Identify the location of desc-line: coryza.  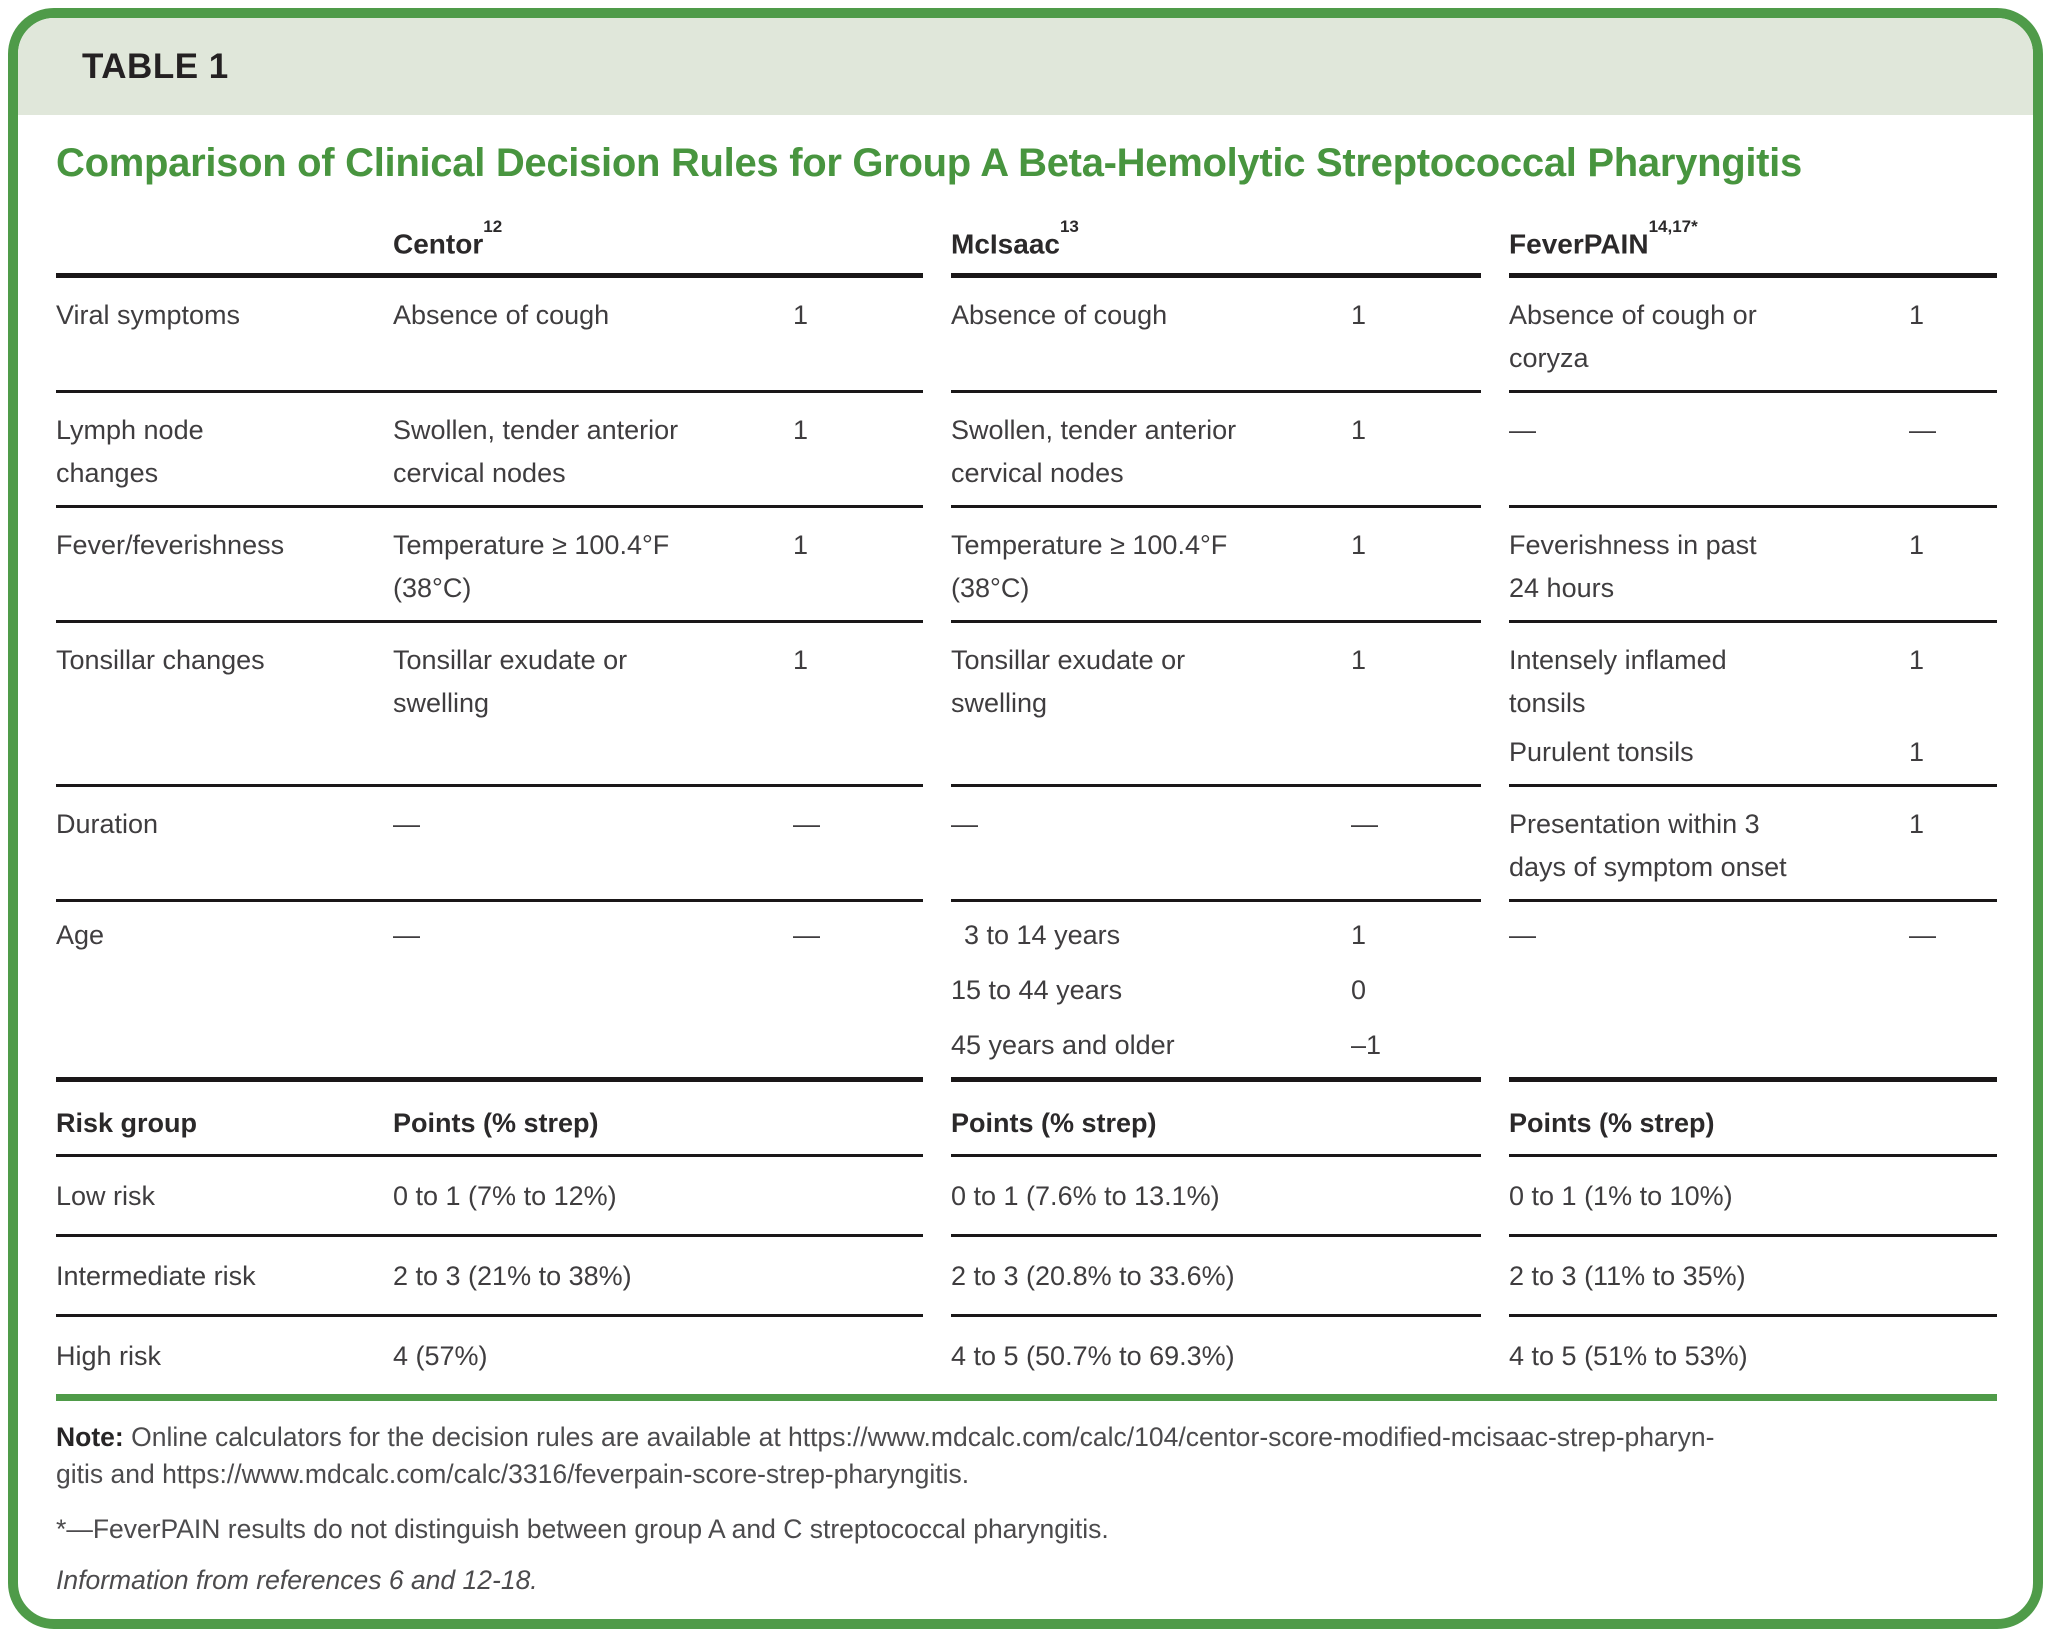
(1549, 358).